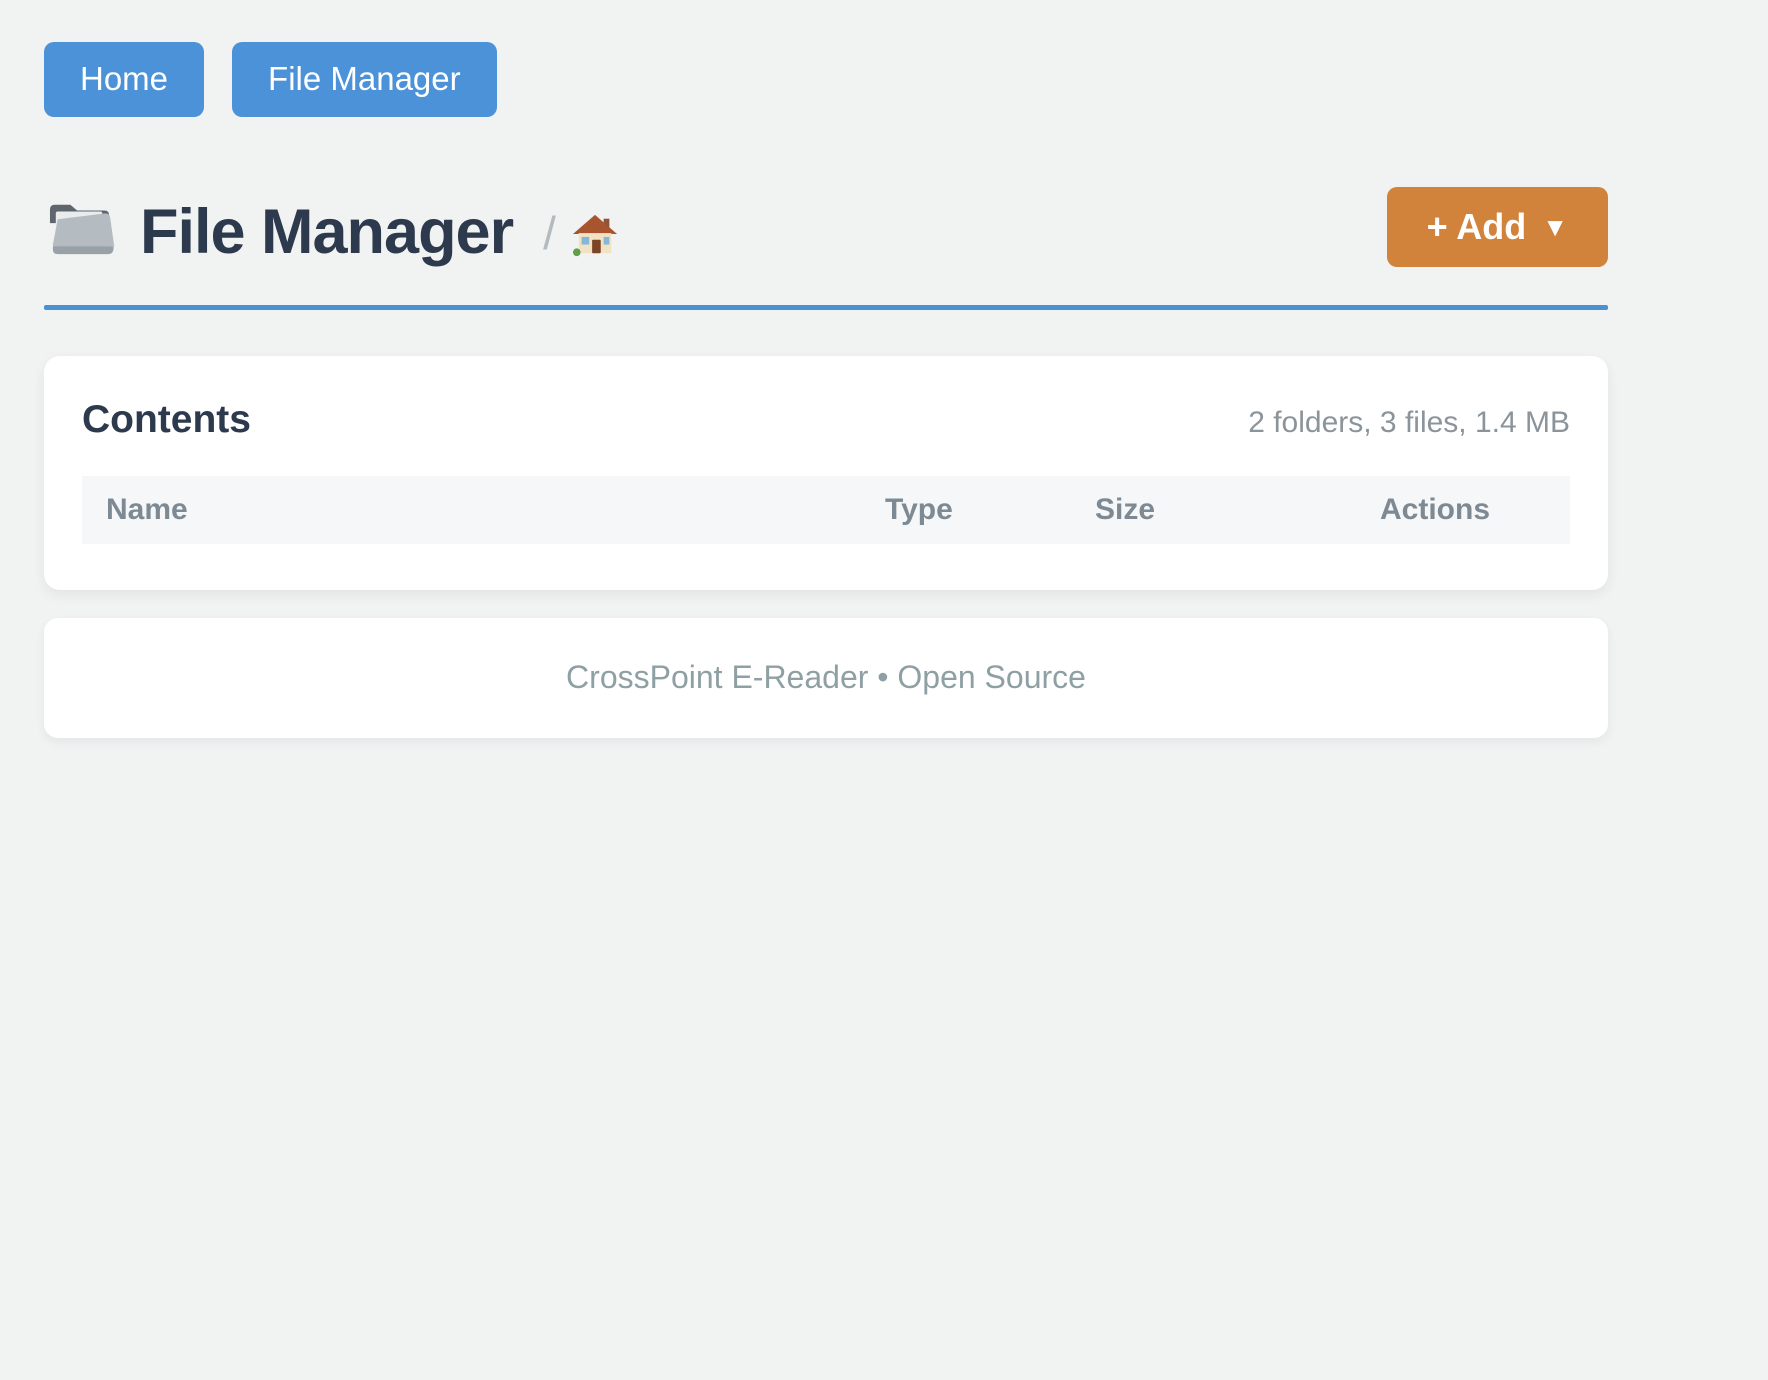 The height and width of the screenshot is (1380, 1768). I want to click on house-icon, so click(595, 235).